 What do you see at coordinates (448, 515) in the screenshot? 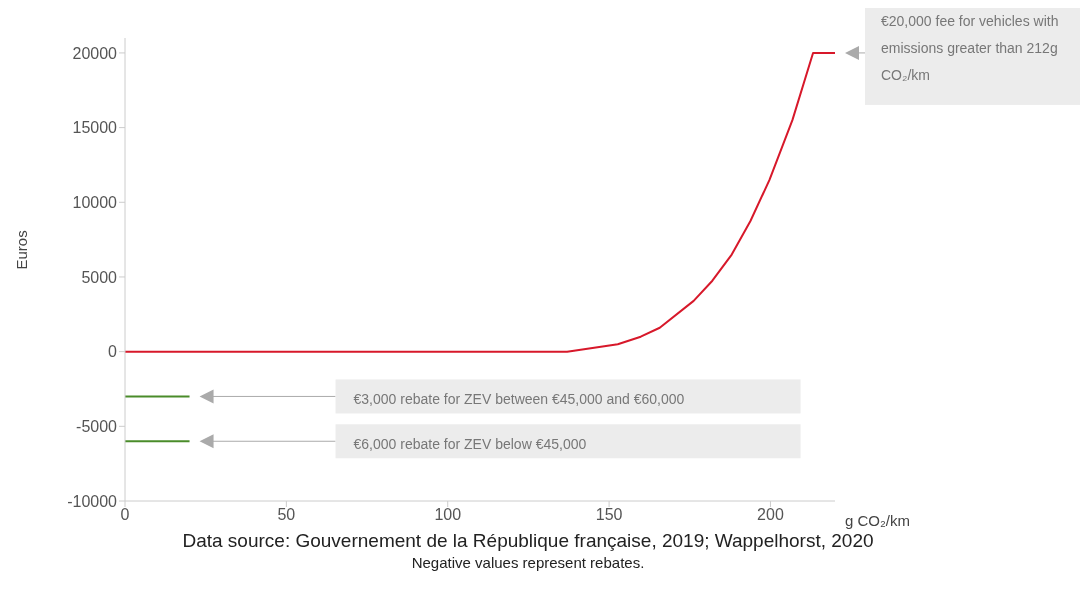
I see `x-tick-label: 100` at bounding box center [448, 515].